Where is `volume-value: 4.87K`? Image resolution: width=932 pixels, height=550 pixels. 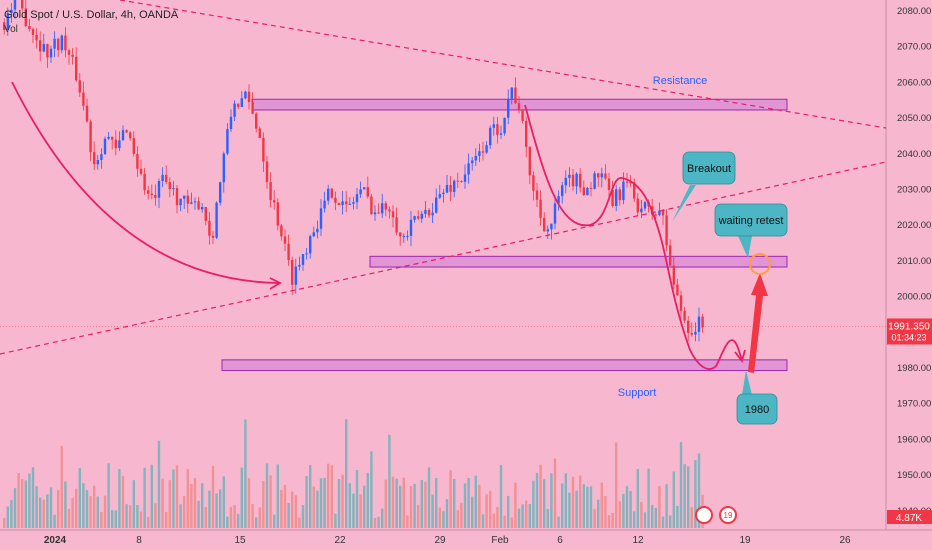 volume-value: 4.87K is located at coordinates (909, 518).